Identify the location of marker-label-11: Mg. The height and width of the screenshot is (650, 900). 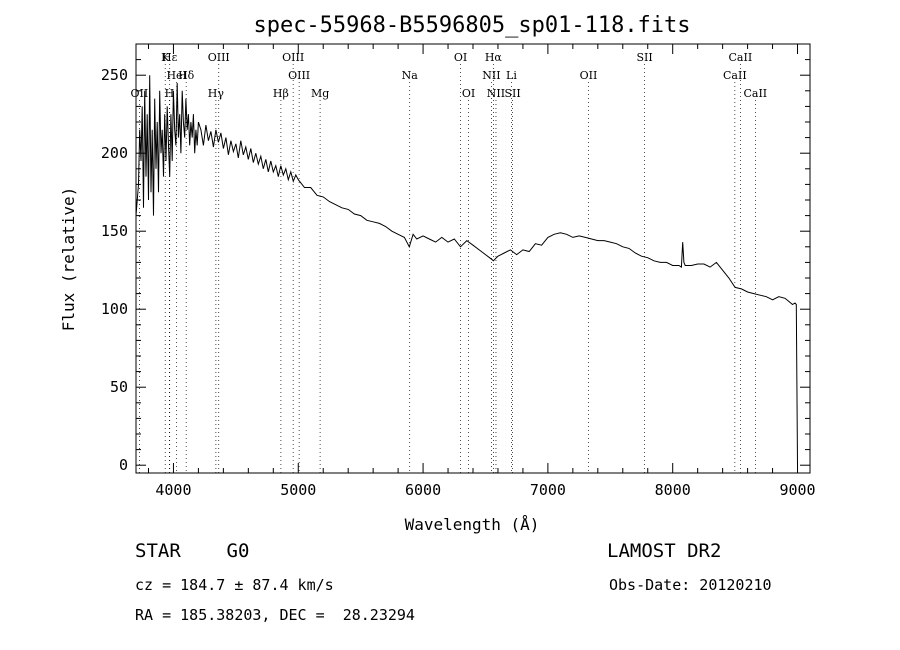
(320, 93).